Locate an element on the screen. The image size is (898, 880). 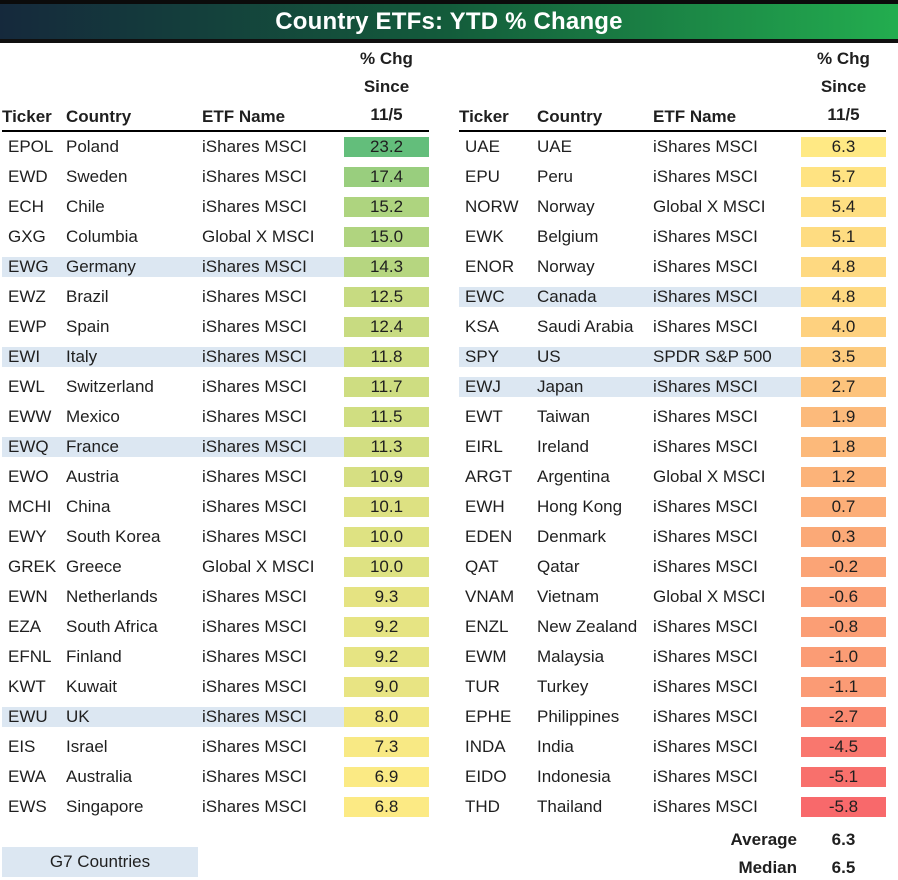
ticker-cell: EWU is located at coordinates (34, 717).